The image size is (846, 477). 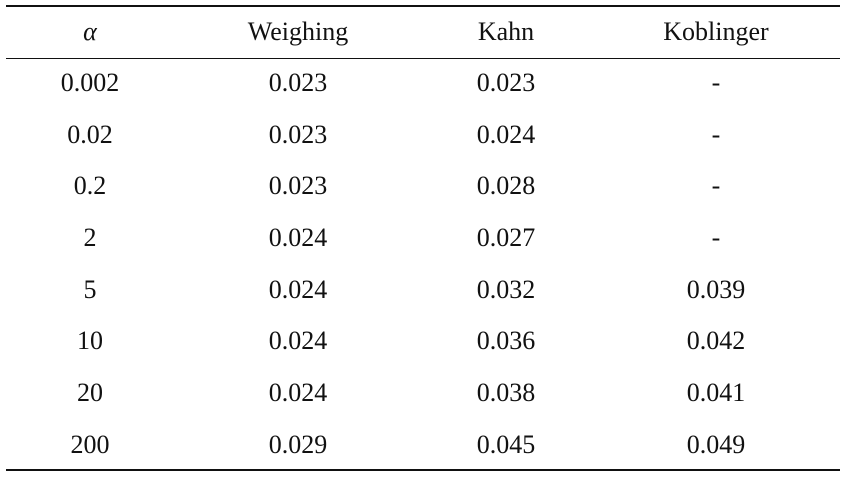 What do you see at coordinates (90, 392) in the screenshot?
I see `cell-alpha: 20` at bounding box center [90, 392].